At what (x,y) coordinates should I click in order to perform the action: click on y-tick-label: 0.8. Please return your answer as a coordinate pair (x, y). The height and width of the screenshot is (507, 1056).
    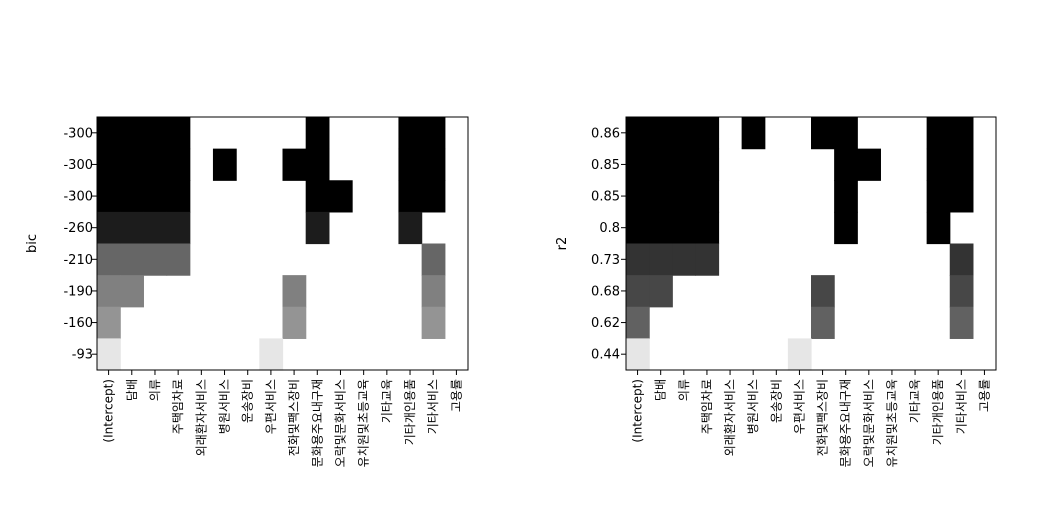
    Looking at the image, I should click on (609, 228).